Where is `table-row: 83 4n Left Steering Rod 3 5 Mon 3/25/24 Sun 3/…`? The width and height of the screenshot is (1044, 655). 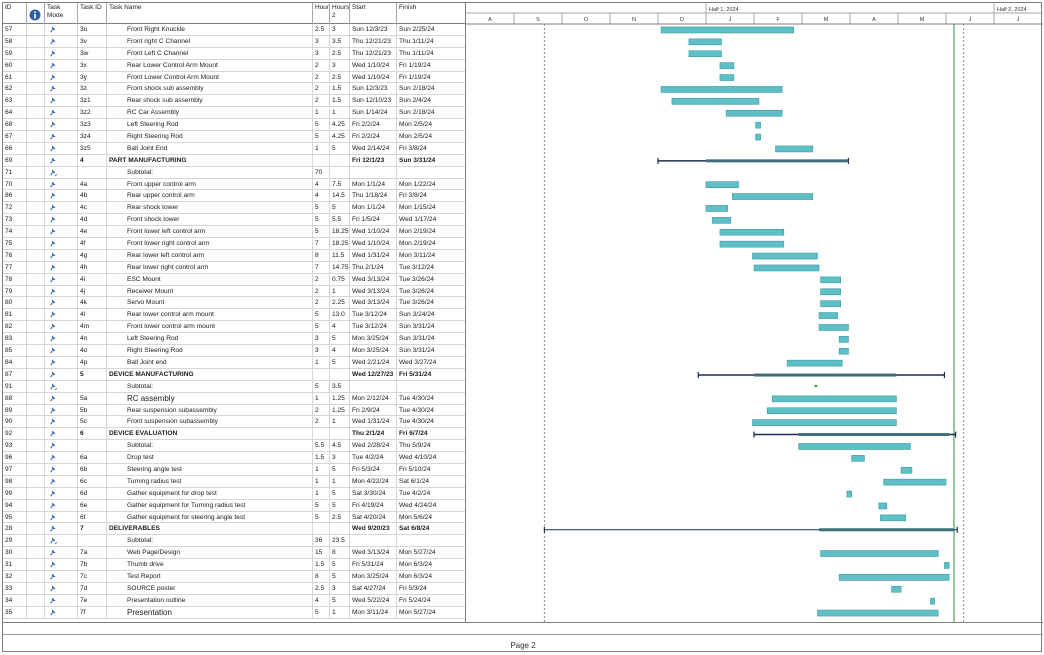
table-row: 83 4n Left Steering Rod 3 5 Mon 3/25/24 Sun 3/… is located at coordinates (234, 339).